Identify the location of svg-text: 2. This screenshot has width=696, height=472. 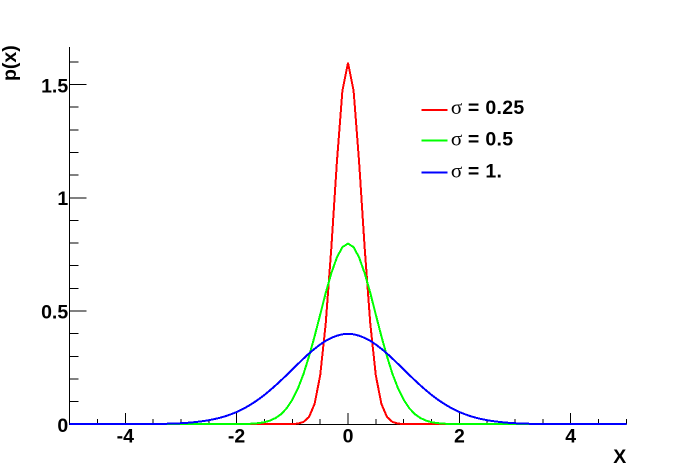
(459, 437).